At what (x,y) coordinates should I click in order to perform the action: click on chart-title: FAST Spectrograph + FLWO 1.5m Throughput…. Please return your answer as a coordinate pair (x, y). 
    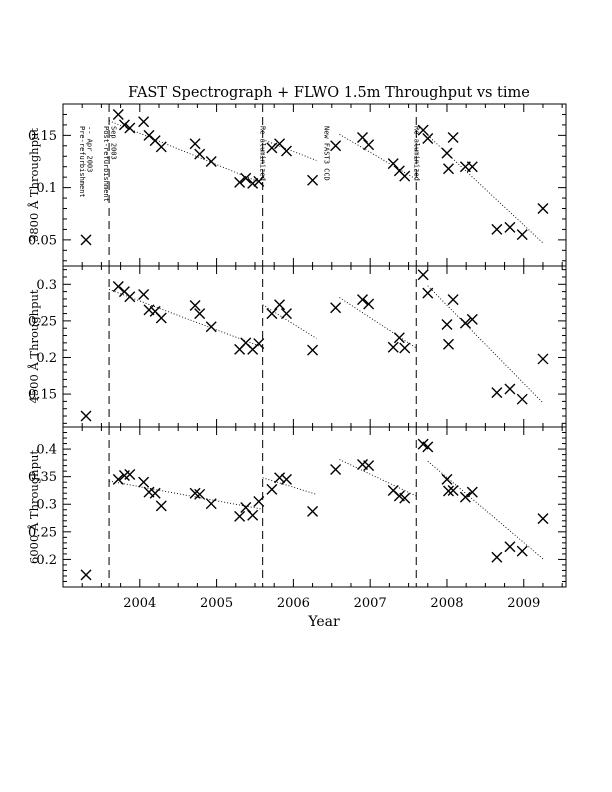
    Looking at the image, I should click on (329, 93).